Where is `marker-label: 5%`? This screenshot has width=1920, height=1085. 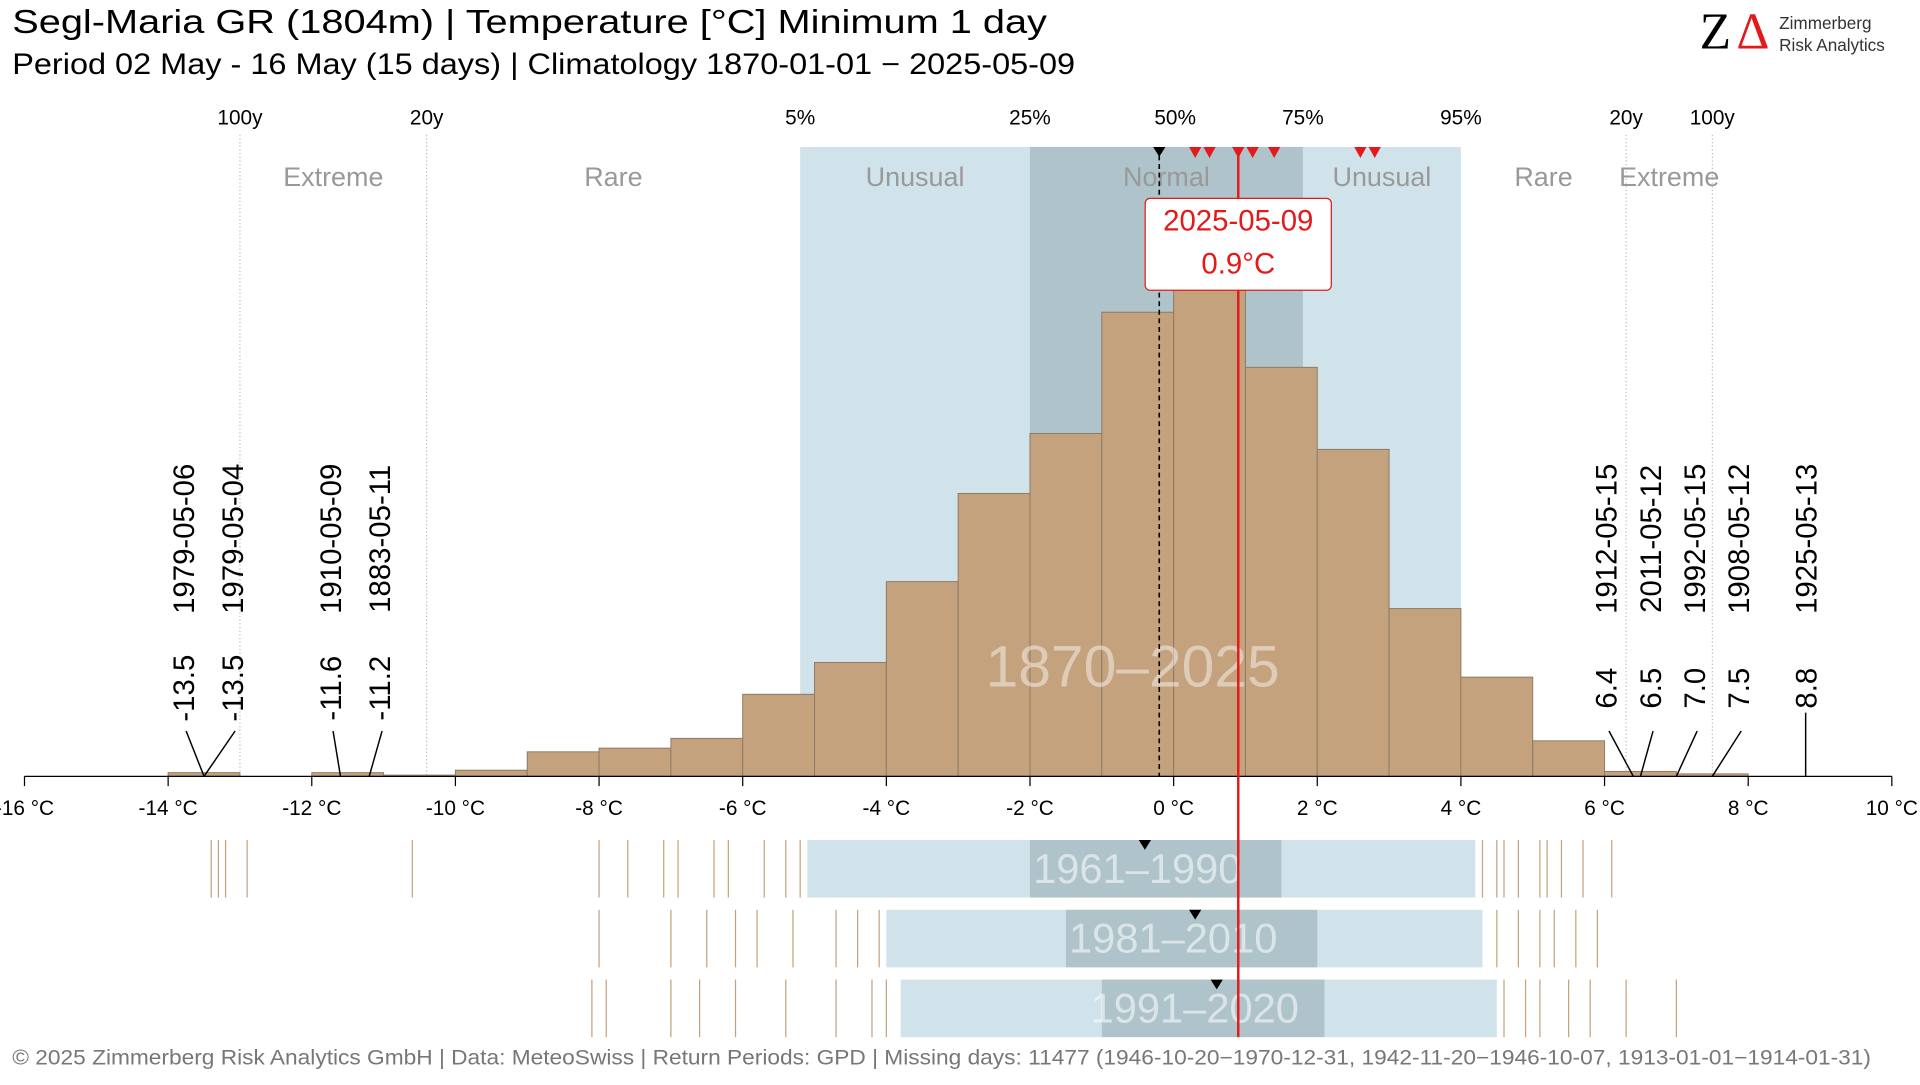
marker-label: 5% is located at coordinates (800, 117).